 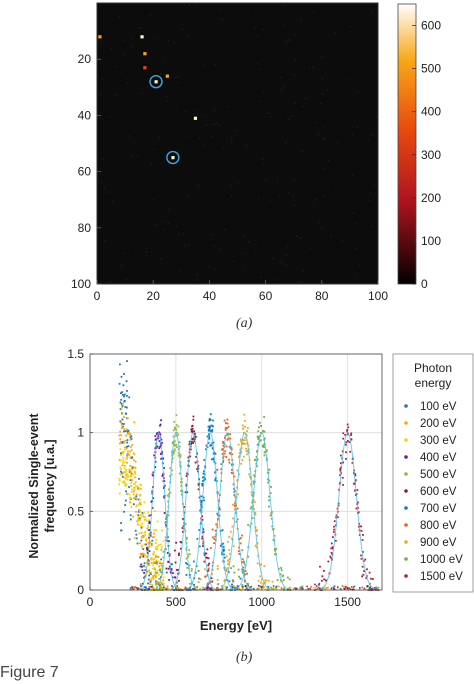 What do you see at coordinates (406, 423) in the screenshot?
I see `legend-marker-200-eV` at bounding box center [406, 423].